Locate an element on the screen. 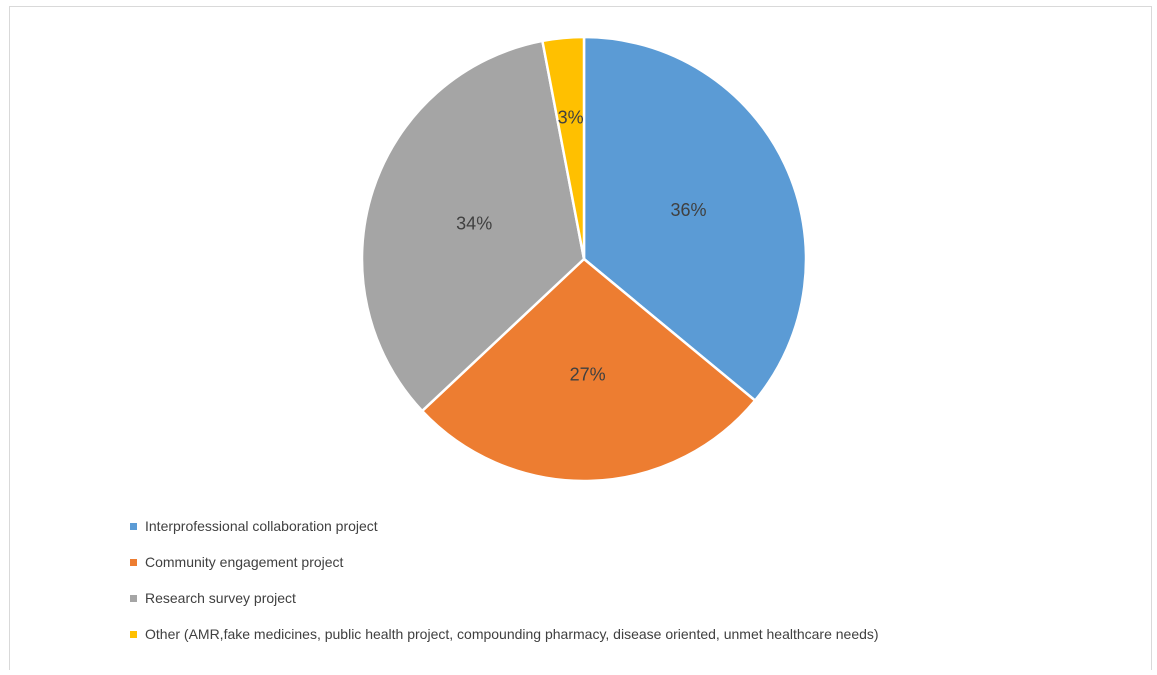  legend-label: Community engagement project is located at coordinates (244, 562).